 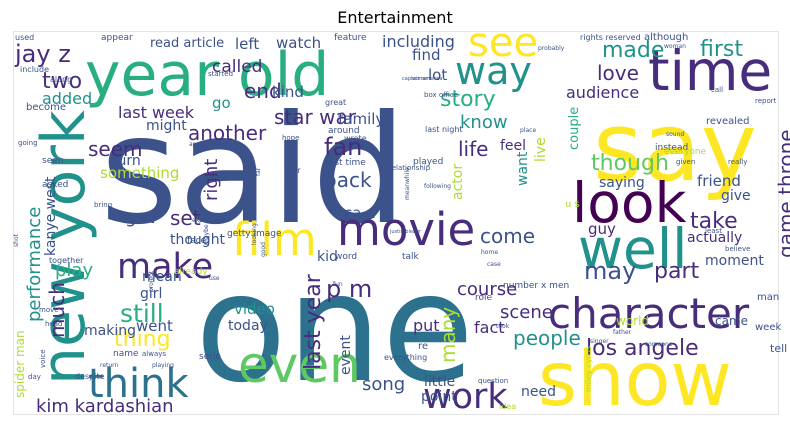 I want to click on word-feel: feel, so click(x=513, y=146).